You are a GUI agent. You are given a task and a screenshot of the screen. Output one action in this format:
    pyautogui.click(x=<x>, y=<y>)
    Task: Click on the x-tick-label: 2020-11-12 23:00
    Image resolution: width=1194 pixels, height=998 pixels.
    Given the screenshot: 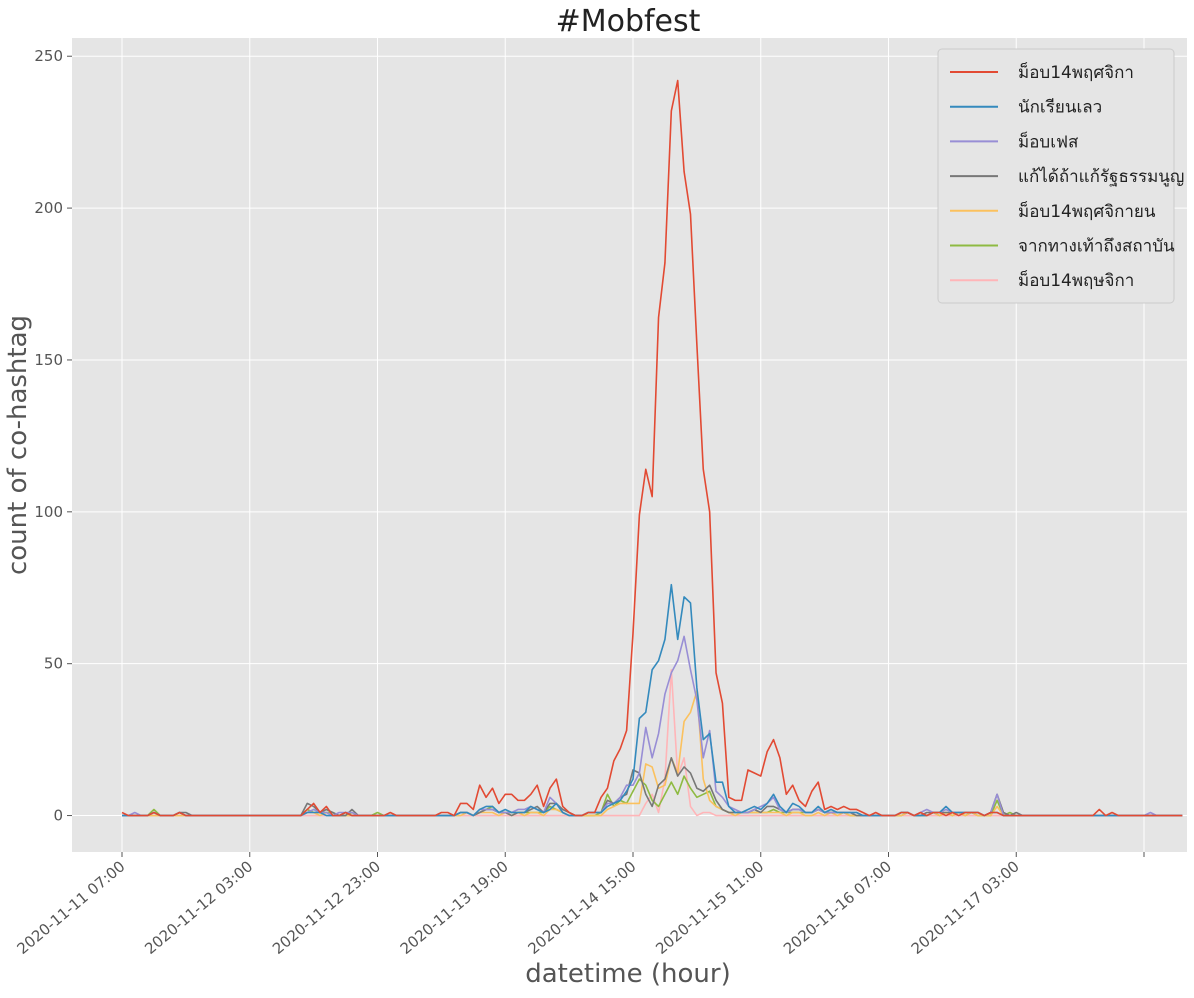 What is the action you would take?
    pyautogui.click(x=326, y=907)
    